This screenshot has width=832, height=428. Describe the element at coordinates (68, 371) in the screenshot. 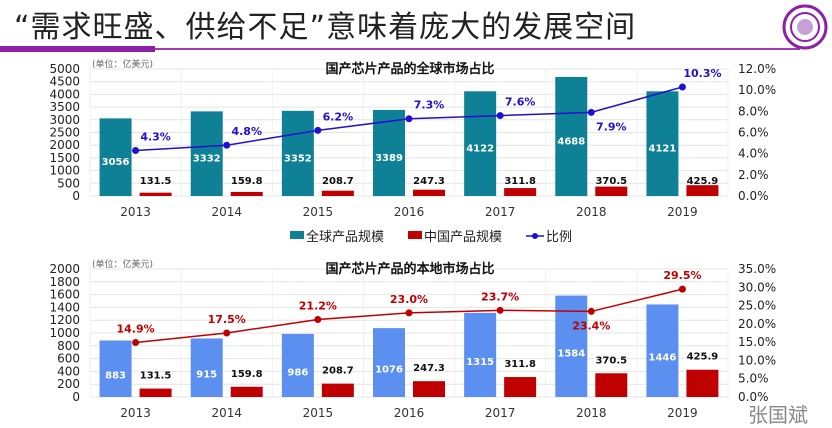

I see `y-tick-label: 400` at that location.